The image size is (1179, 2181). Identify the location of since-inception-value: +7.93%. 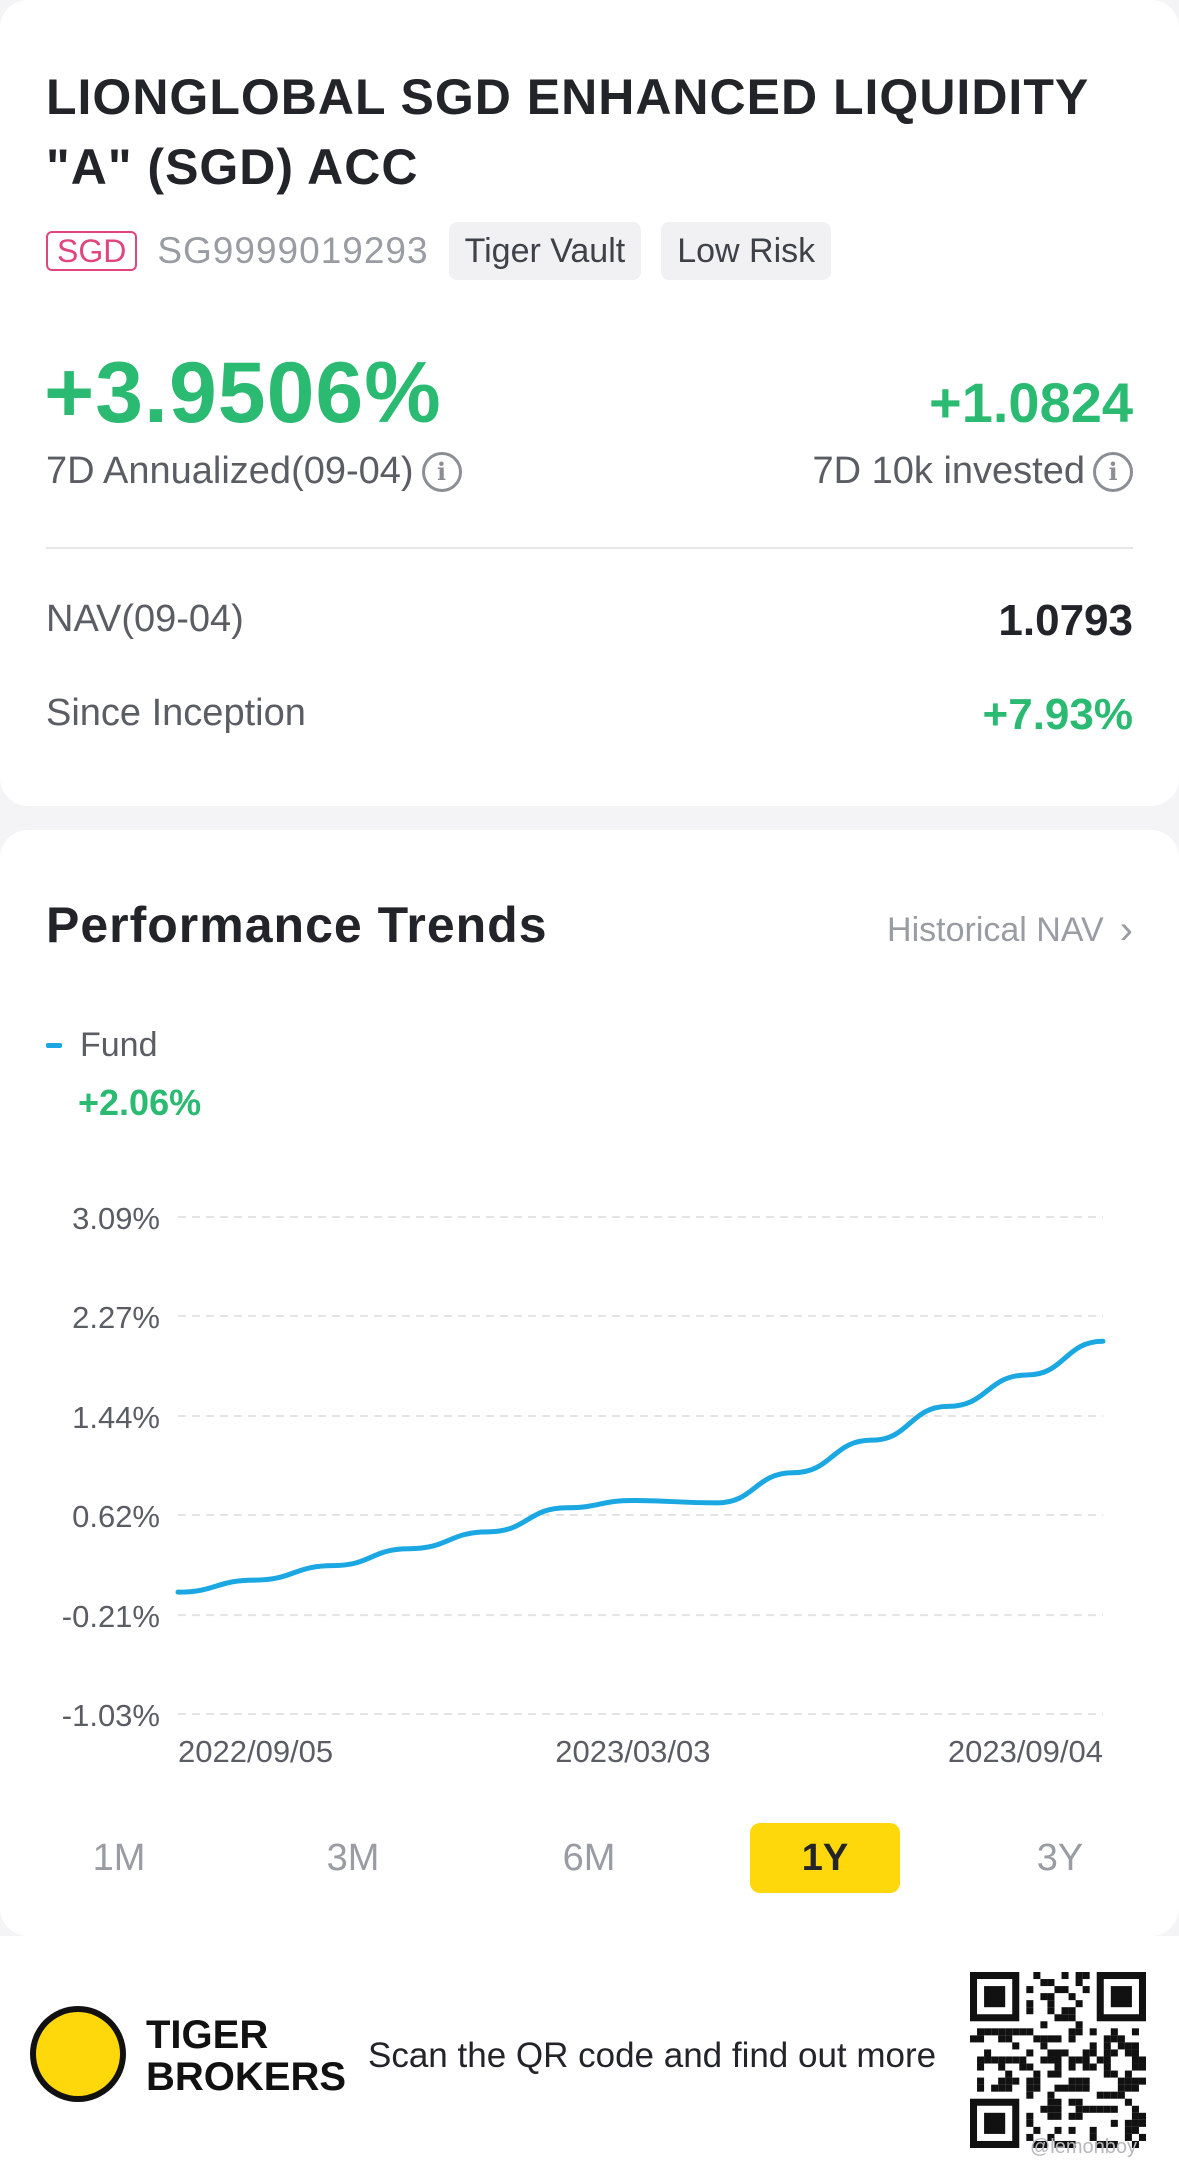
(1057, 714).